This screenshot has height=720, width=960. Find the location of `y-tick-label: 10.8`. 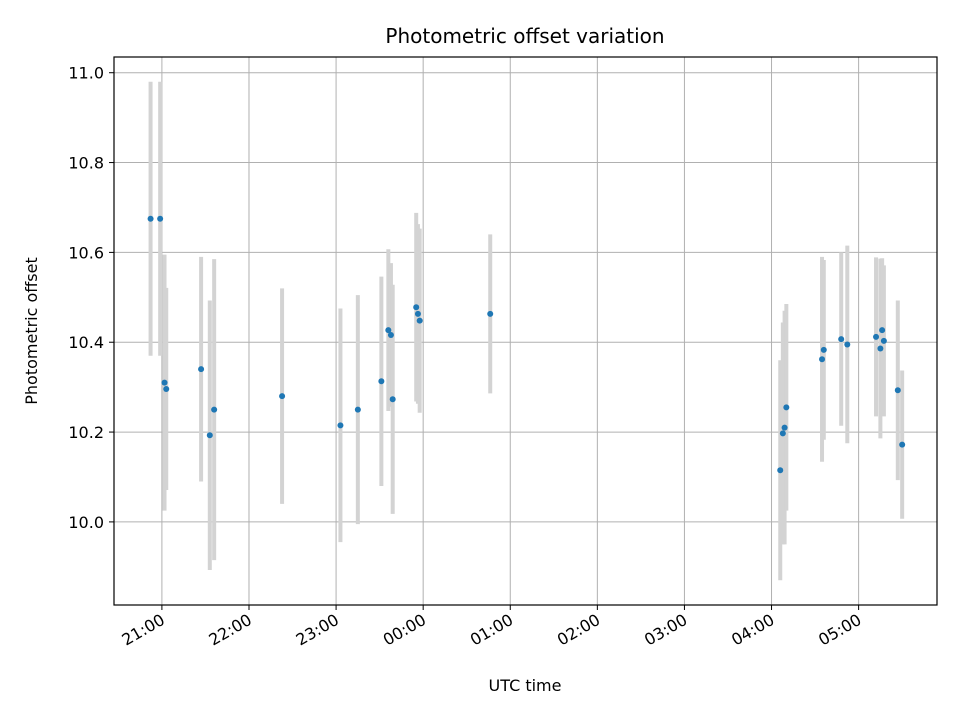

y-tick-label: 10.8 is located at coordinates (86, 163).